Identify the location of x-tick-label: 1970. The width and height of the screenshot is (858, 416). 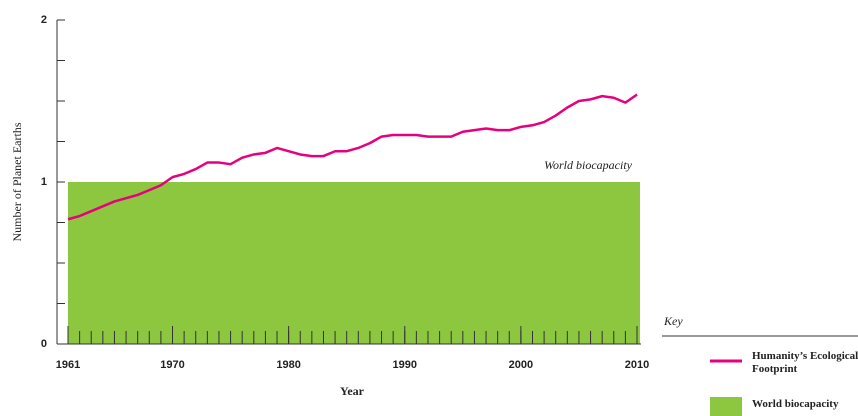
(172, 365).